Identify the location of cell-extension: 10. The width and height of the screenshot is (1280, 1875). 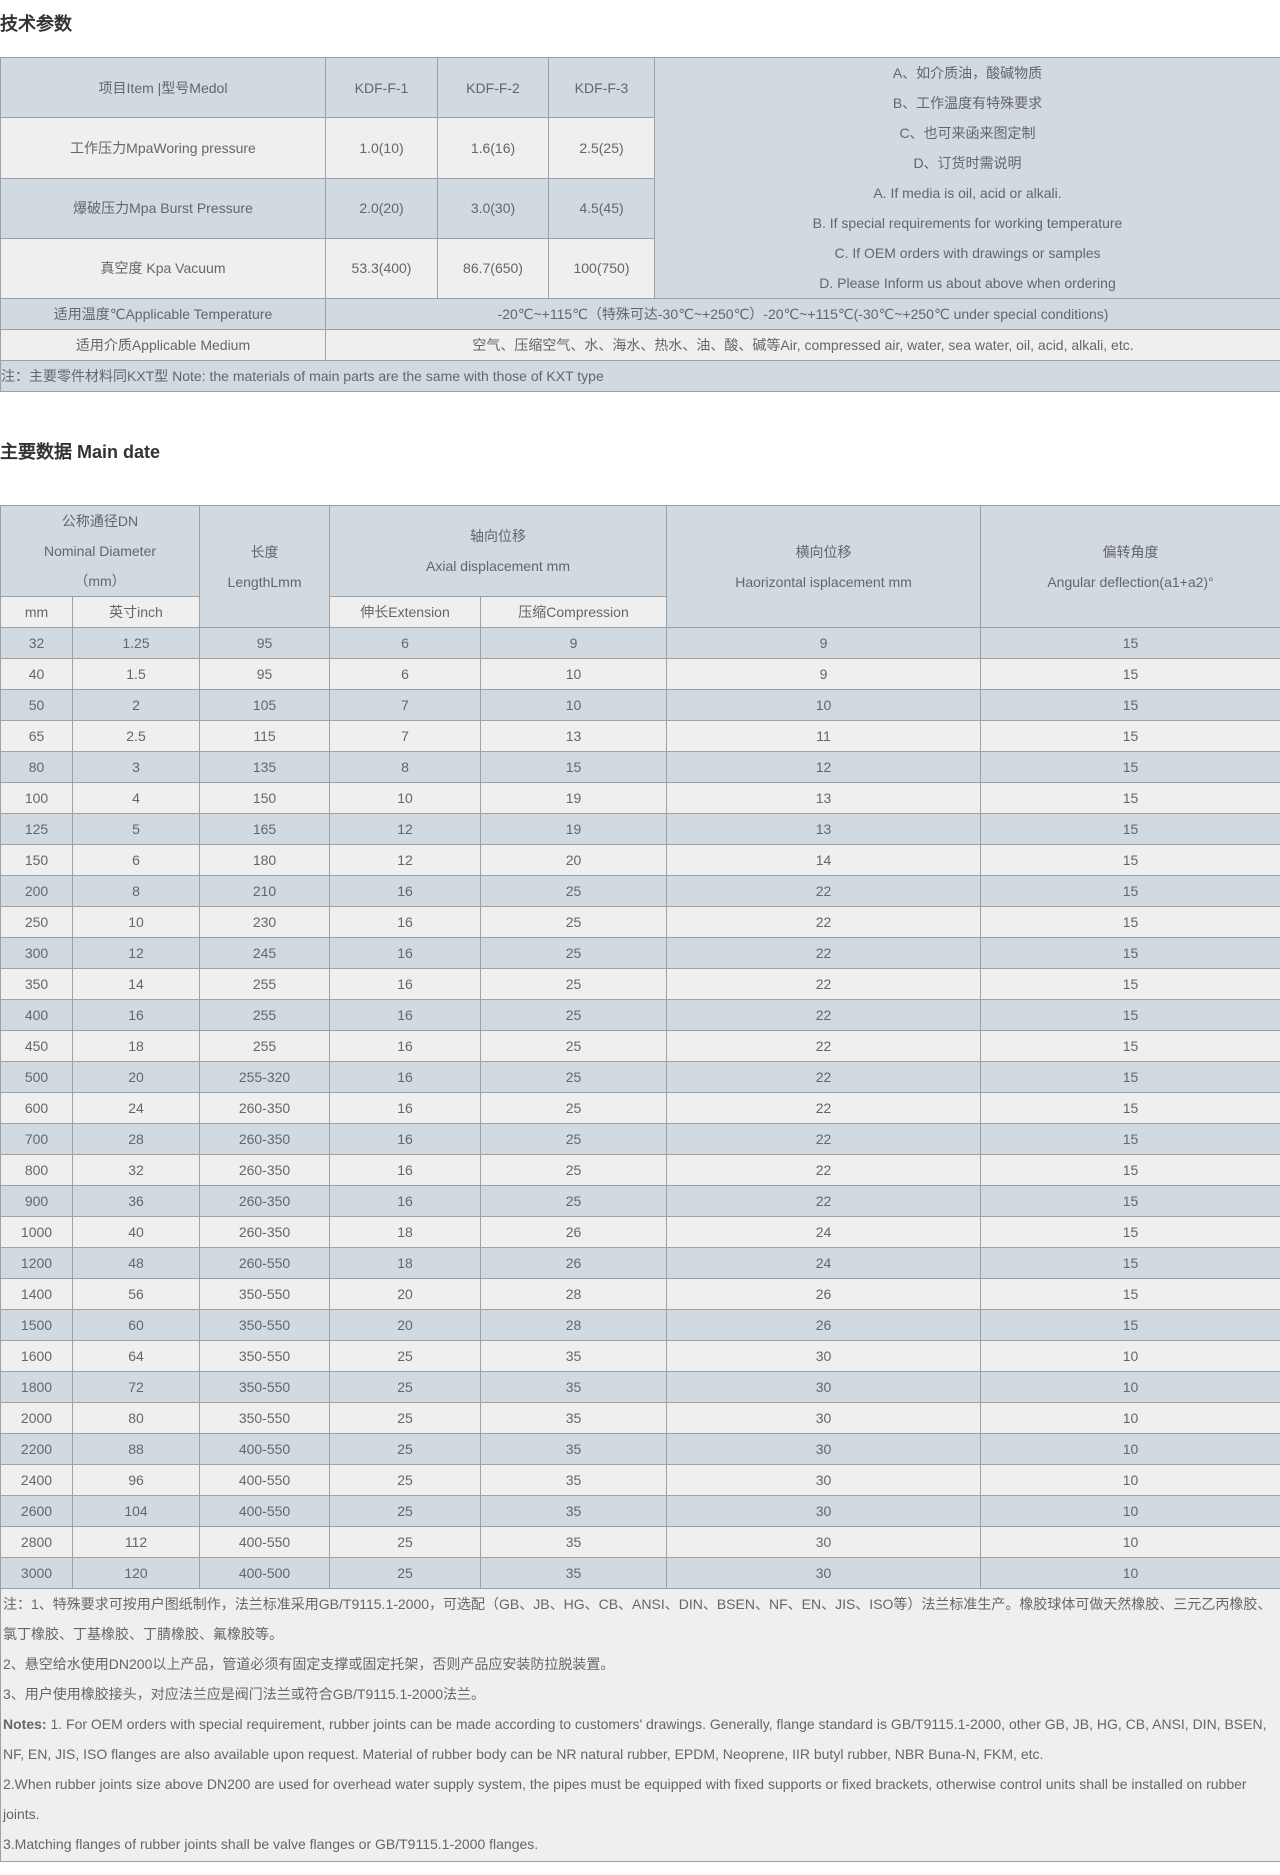
(405, 798).